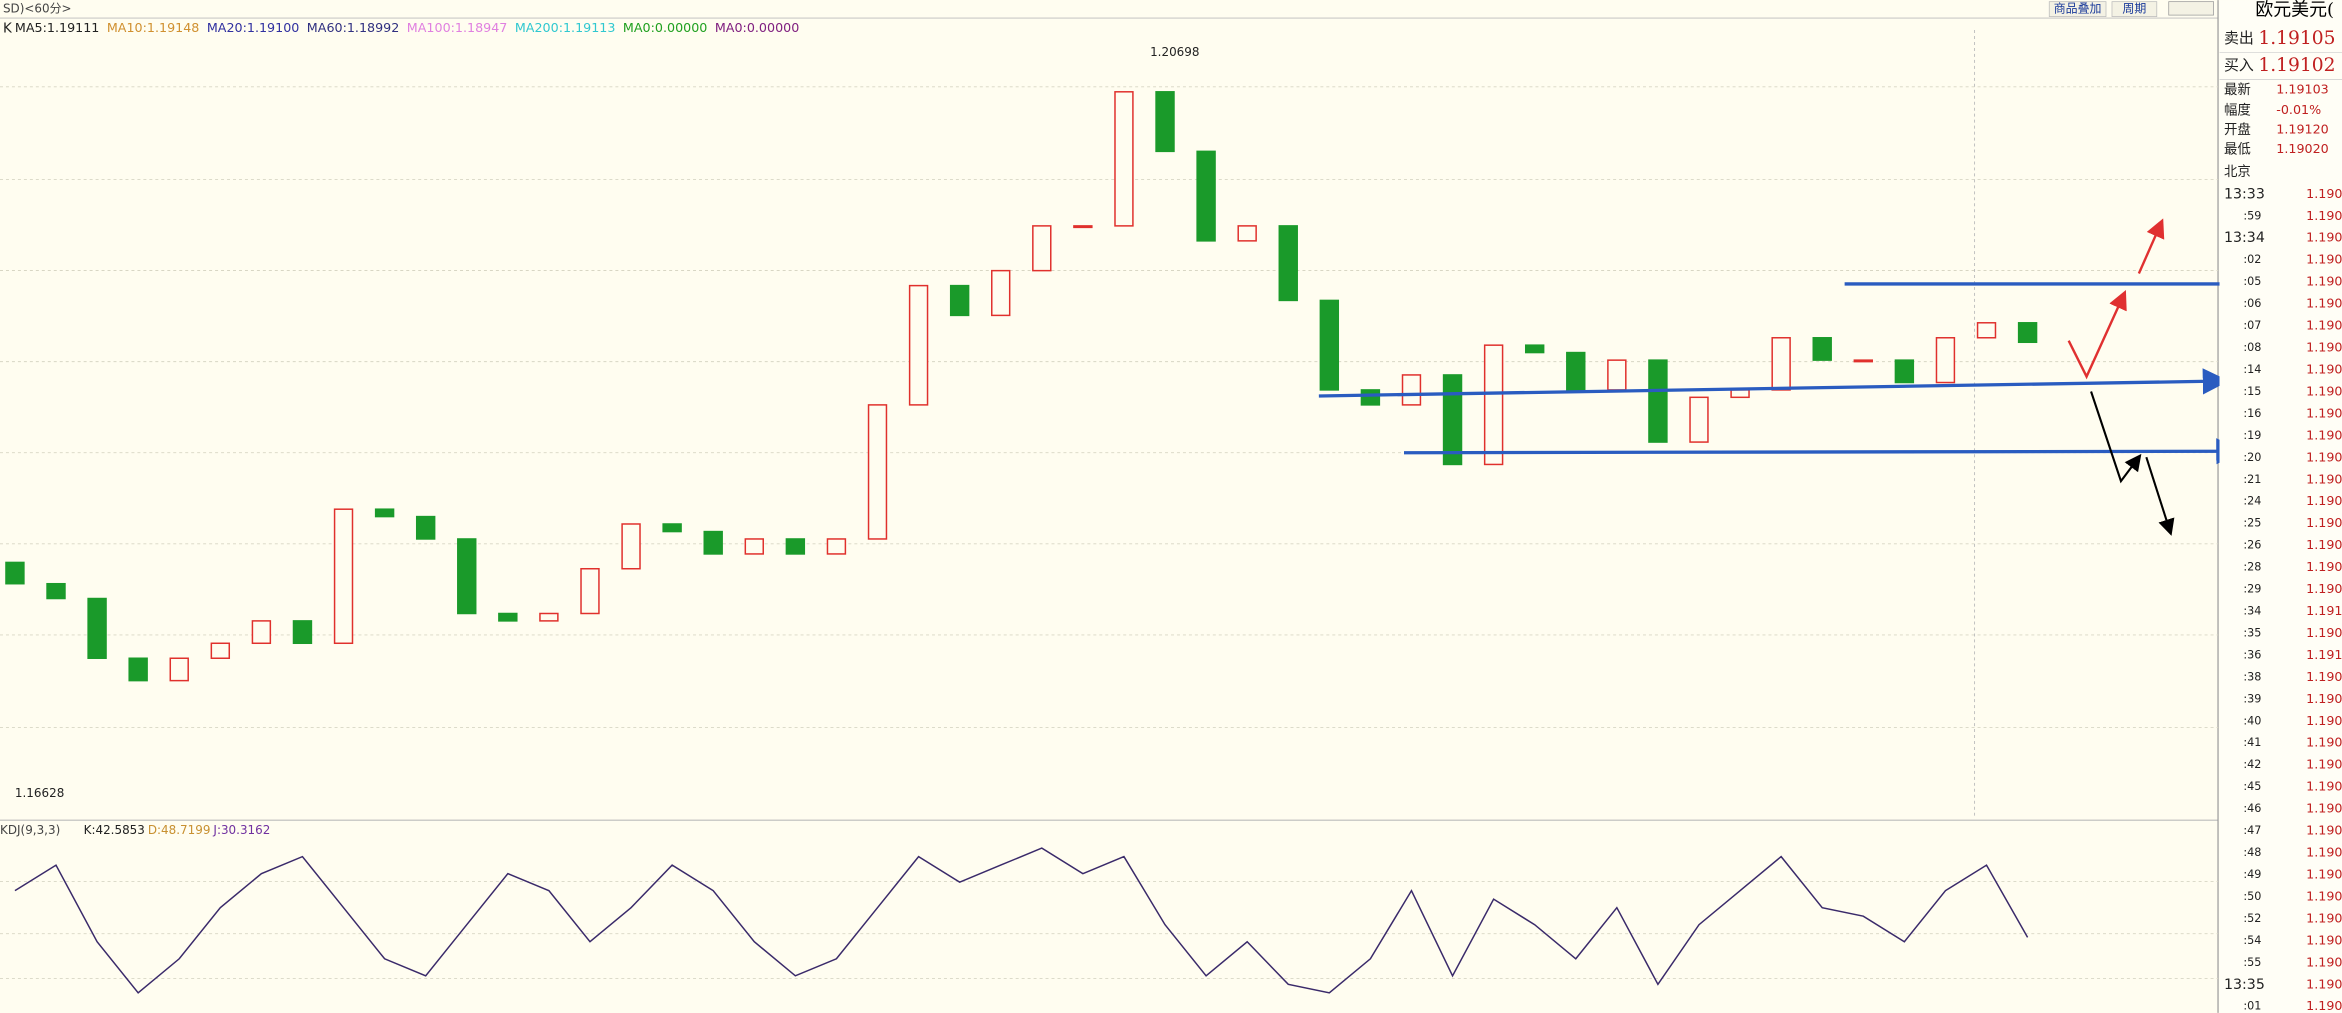 This screenshot has height=1013, width=2342. I want to click on tick-time: :29, so click(2252, 589).